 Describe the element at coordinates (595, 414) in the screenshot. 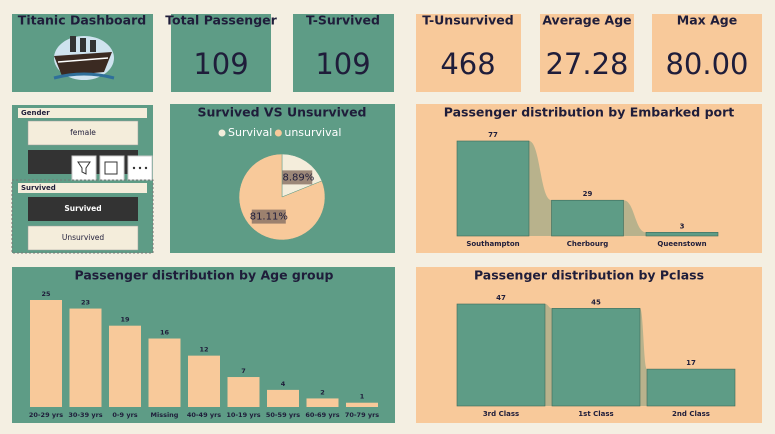

I see `x-tick-label: 1st Class` at that location.